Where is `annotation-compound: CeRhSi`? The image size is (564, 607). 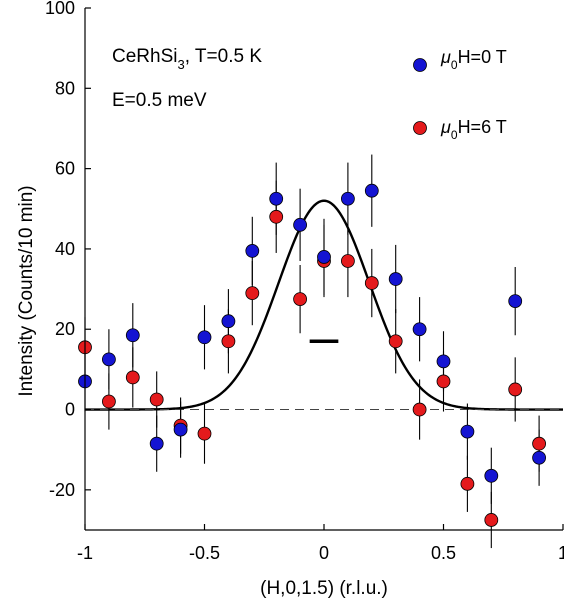
annotation-compound: CeRhSi is located at coordinates (144, 56).